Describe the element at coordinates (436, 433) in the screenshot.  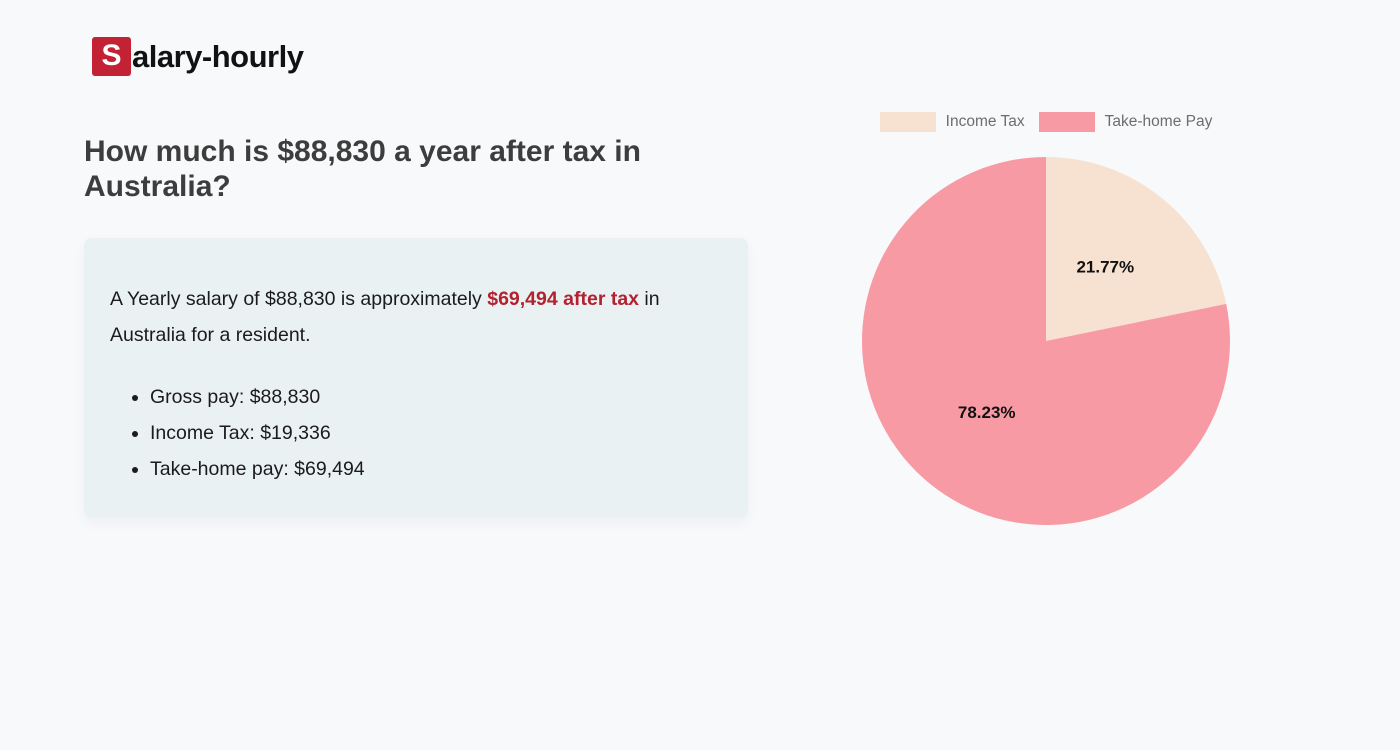
I see `list-item-income-tax: Income Tax: $19,336` at that location.